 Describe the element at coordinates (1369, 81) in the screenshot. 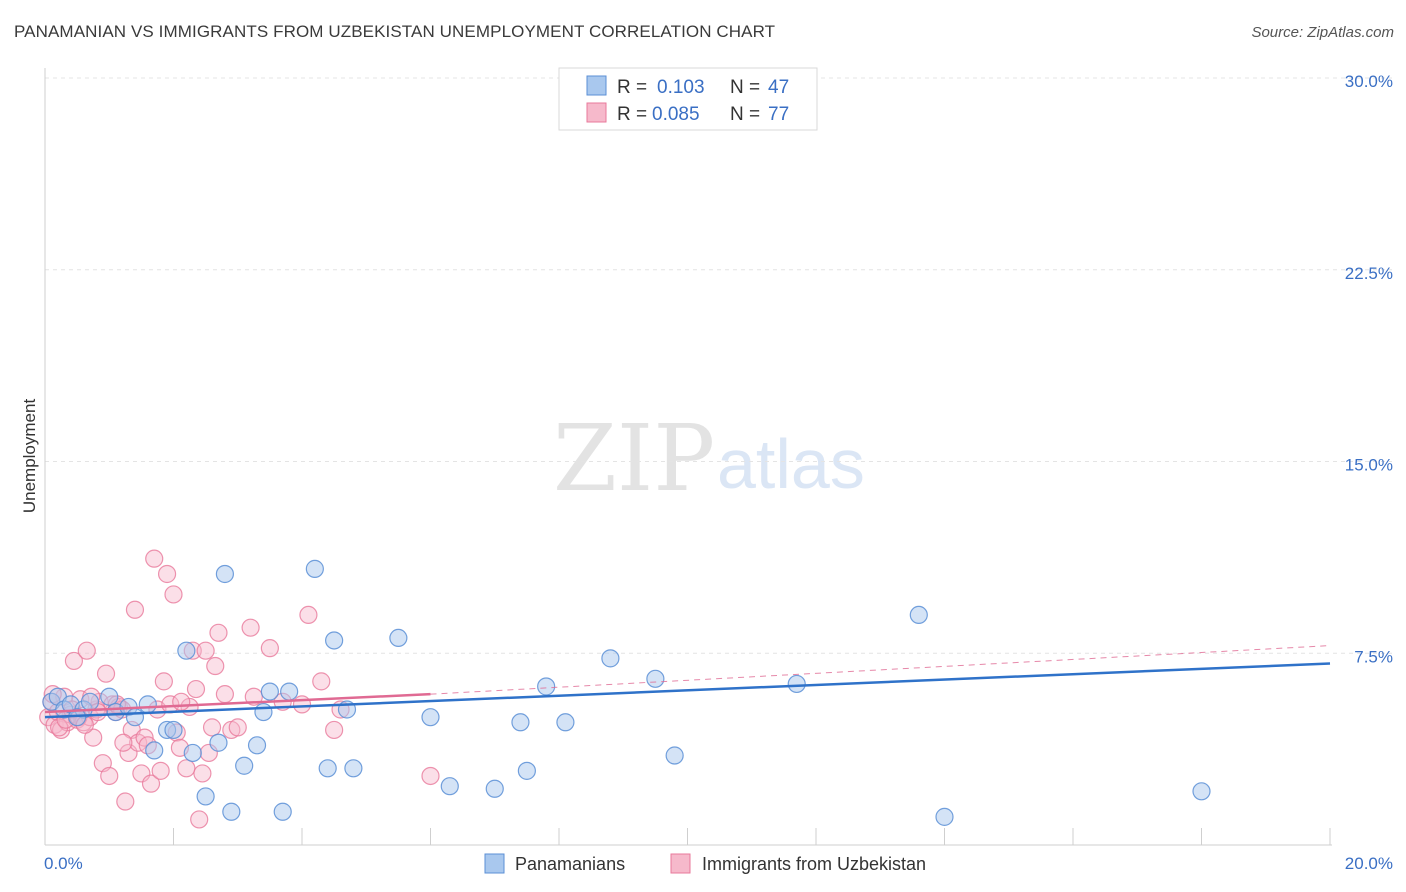

I see `y-tick-label-3: 30.0%` at that location.